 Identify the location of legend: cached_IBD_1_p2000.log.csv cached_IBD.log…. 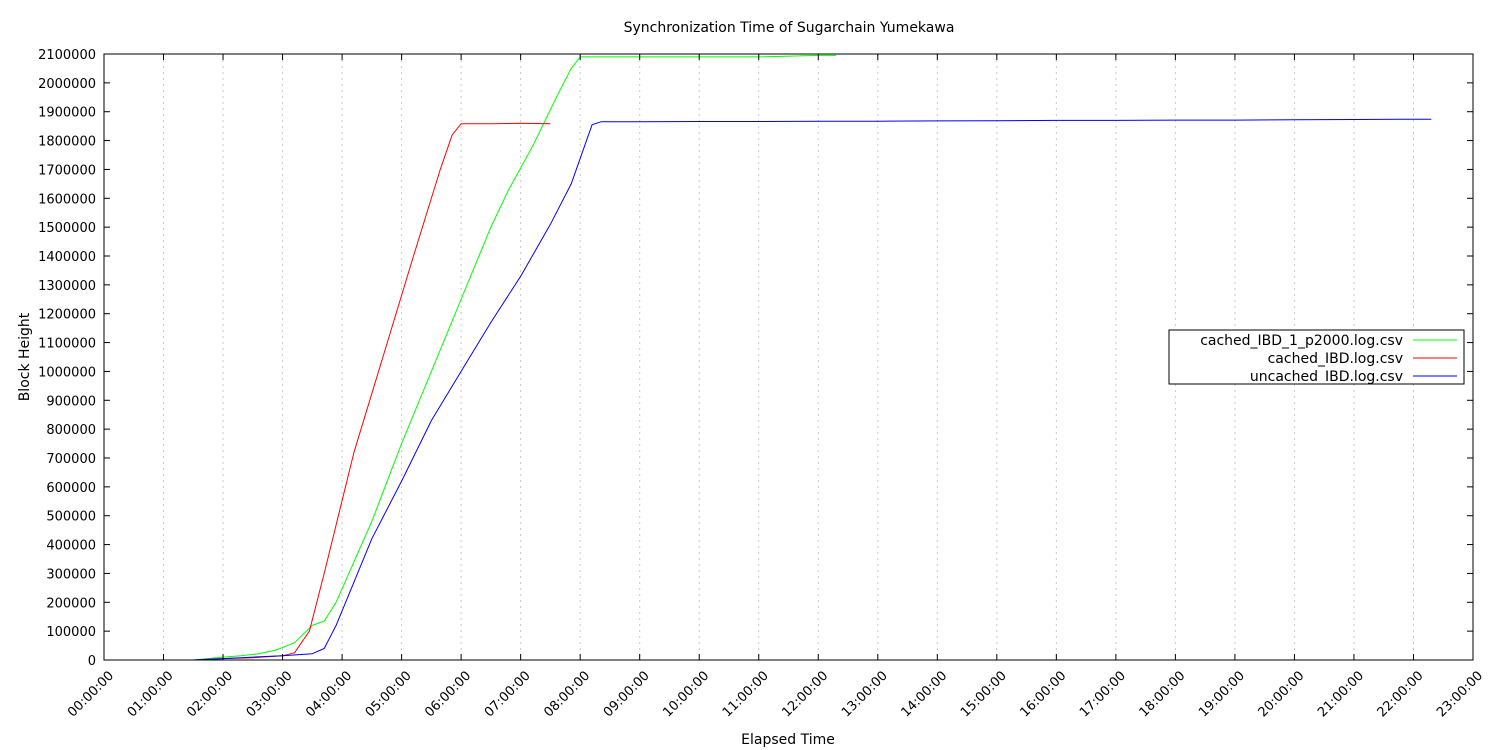
(1316, 357).